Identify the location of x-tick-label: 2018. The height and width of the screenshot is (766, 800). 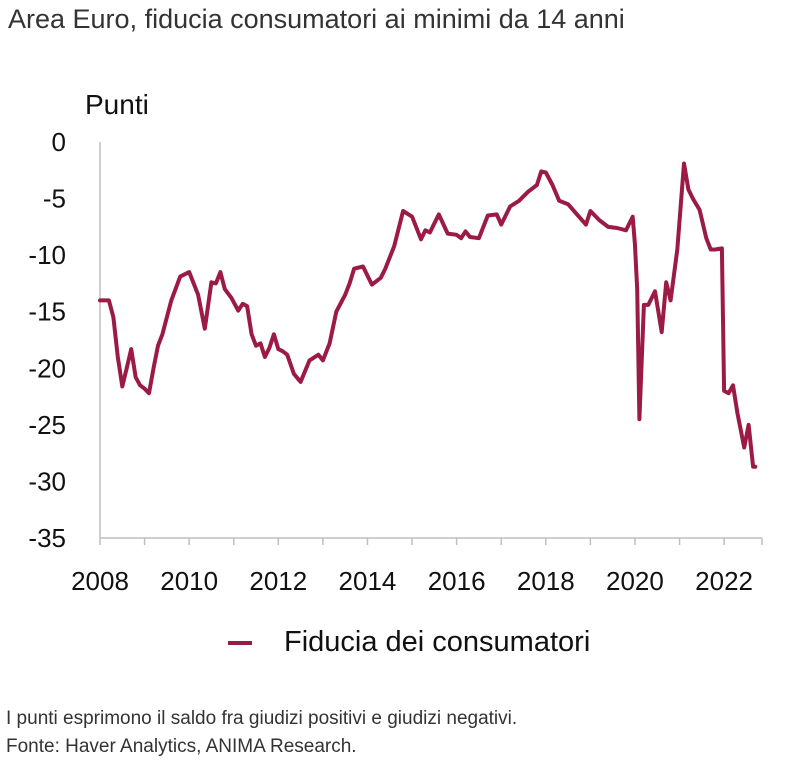
(546, 581).